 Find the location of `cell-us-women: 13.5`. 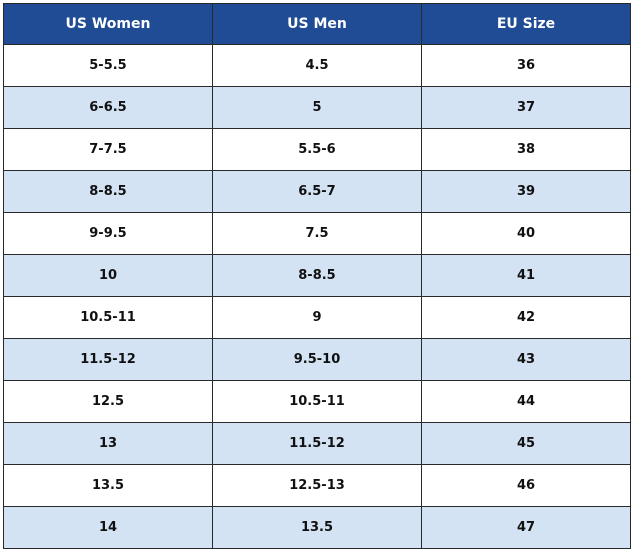

cell-us-women: 13.5 is located at coordinates (108, 485).